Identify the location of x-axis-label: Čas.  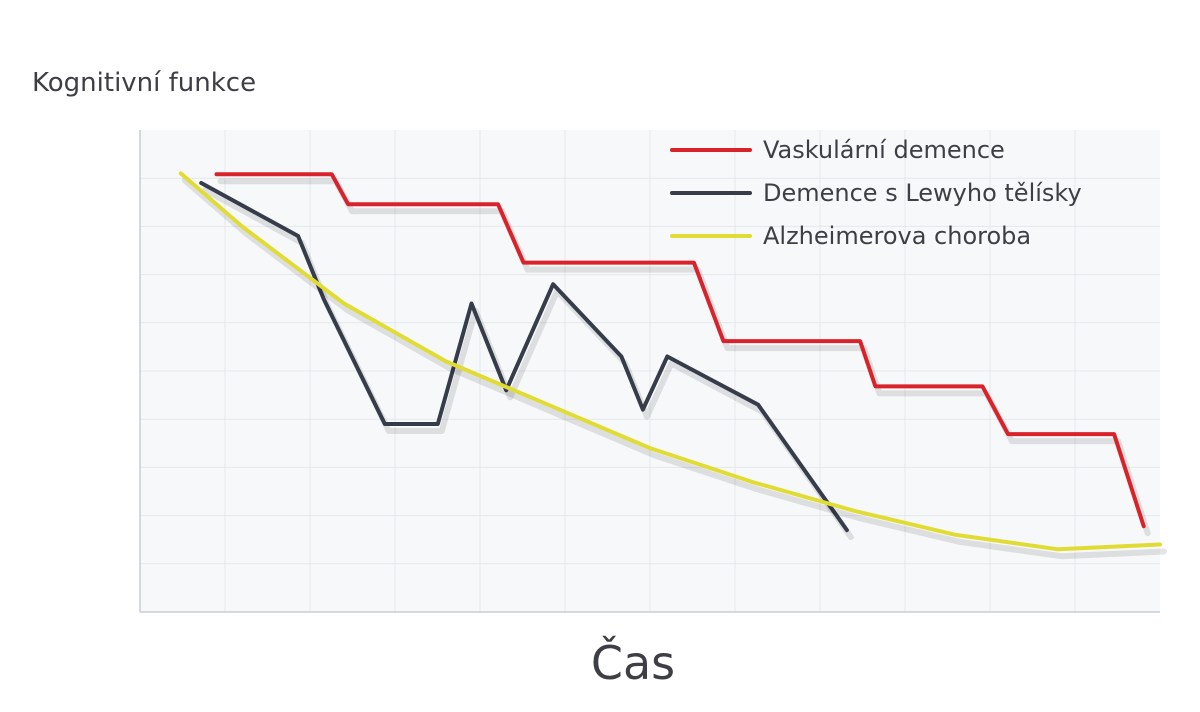
(633, 663).